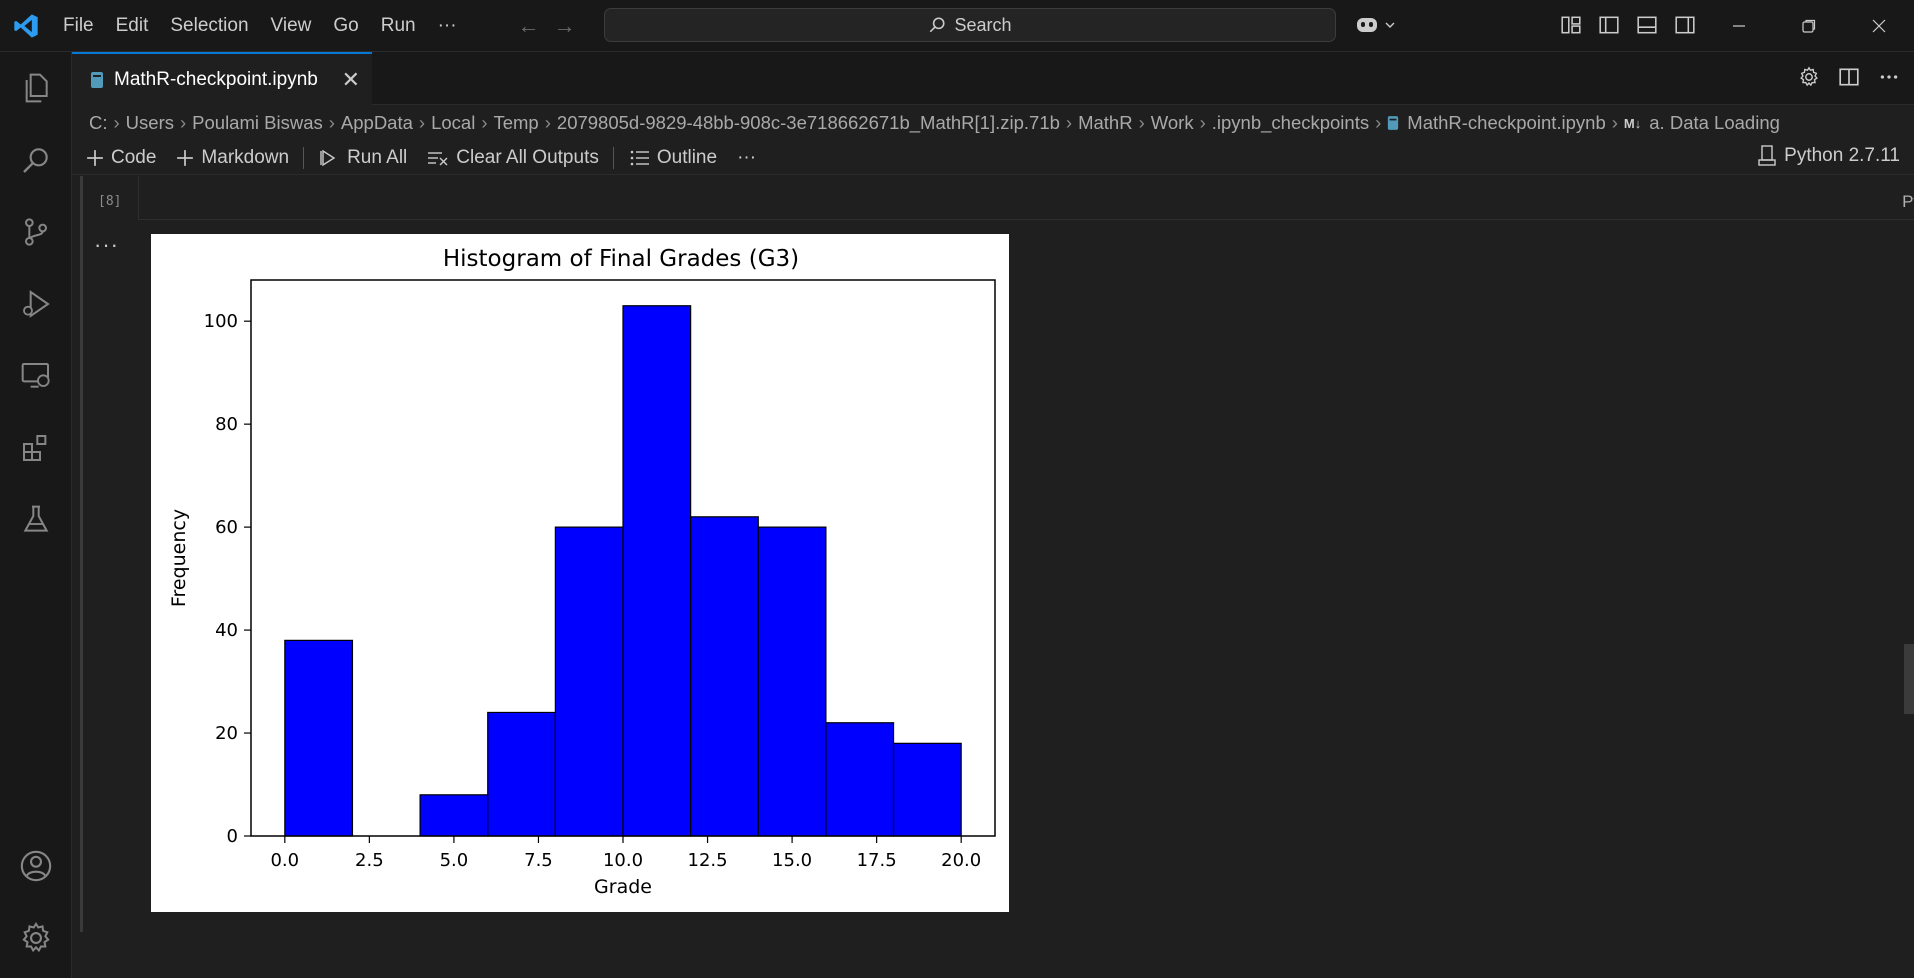  What do you see at coordinates (565, 26) in the screenshot?
I see `forward-arrow-icon: →` at bounding box center [565, 26].